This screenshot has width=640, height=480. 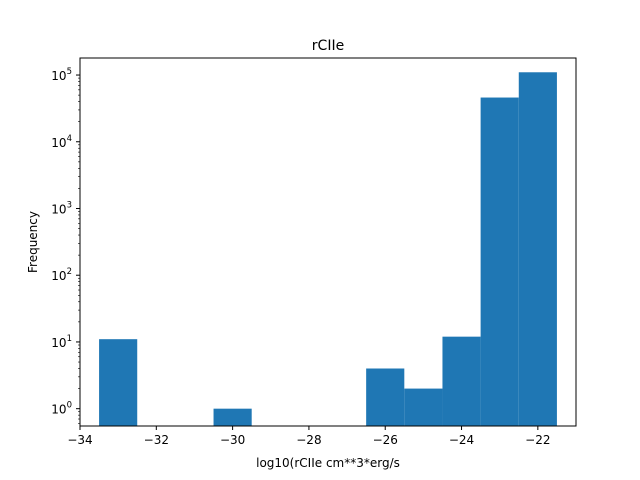 I want to click on y-tick-exponent: 4, so click(x=69, y=139).